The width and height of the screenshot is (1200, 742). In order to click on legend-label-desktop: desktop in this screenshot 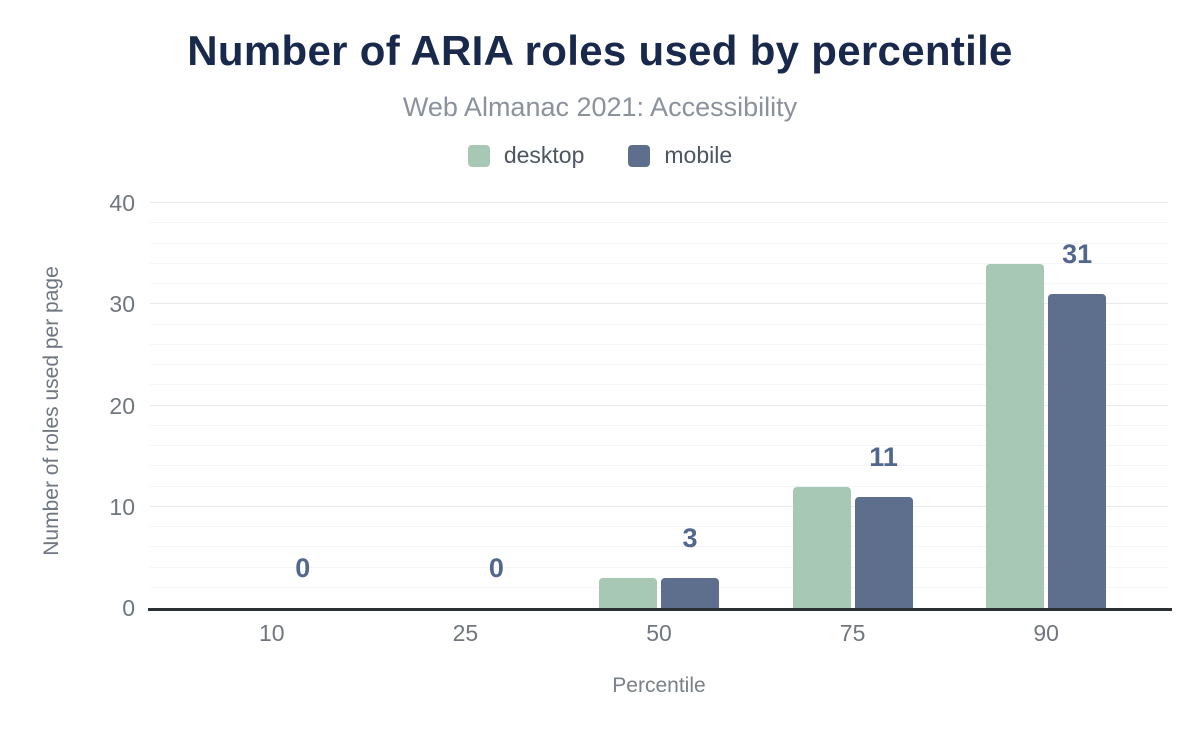, I will do `click(544, 155)`.